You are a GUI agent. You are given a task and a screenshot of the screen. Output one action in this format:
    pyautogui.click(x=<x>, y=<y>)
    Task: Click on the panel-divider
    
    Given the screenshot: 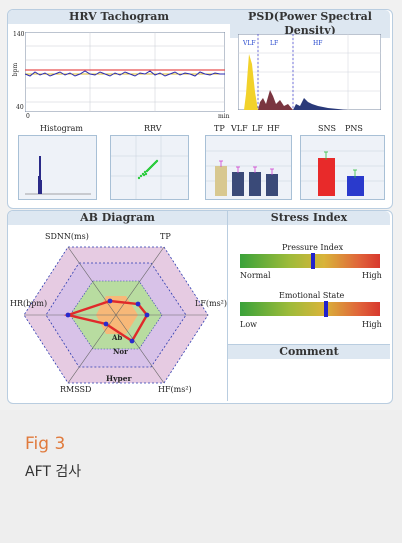 What is the action you would take?
    pyautogui.click(x=227, y=306)
    